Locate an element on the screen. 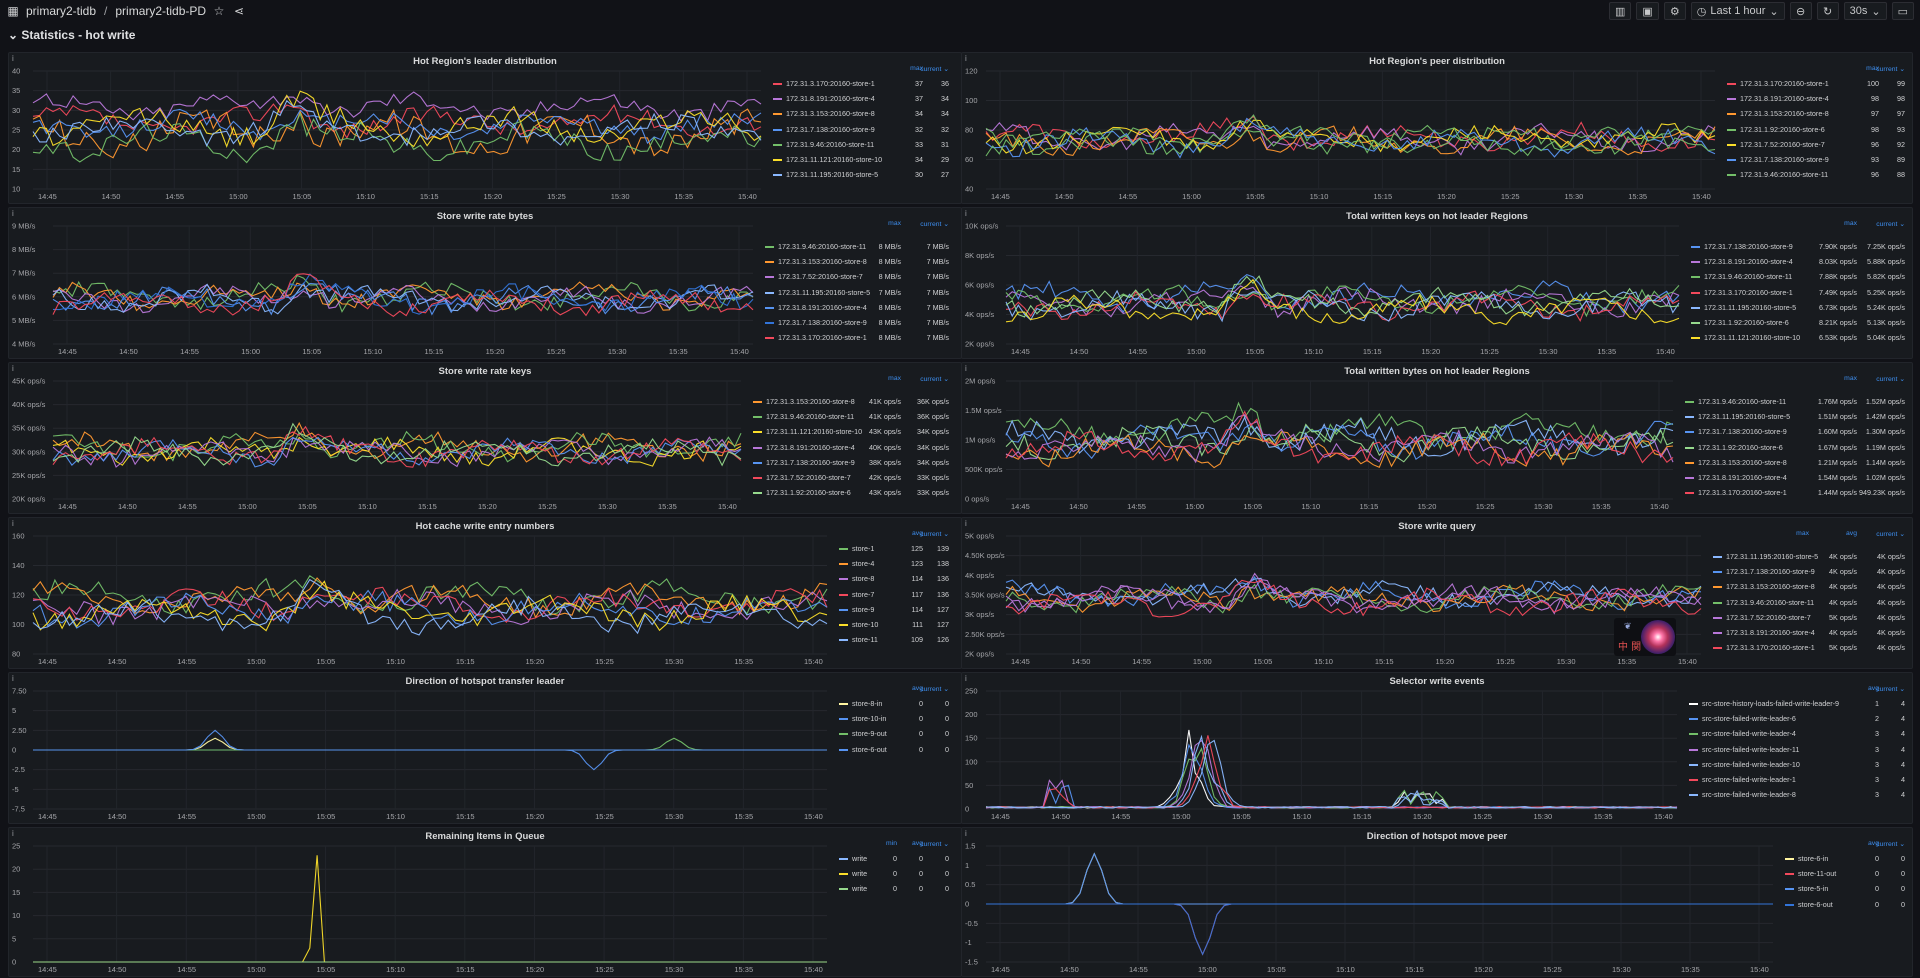 The height and width of the screenshot is (978, 1920). legend-item: 172.31.3.153:20160-store-8 8 MB/s 7 MB/s is located at coordinates (858, 263).